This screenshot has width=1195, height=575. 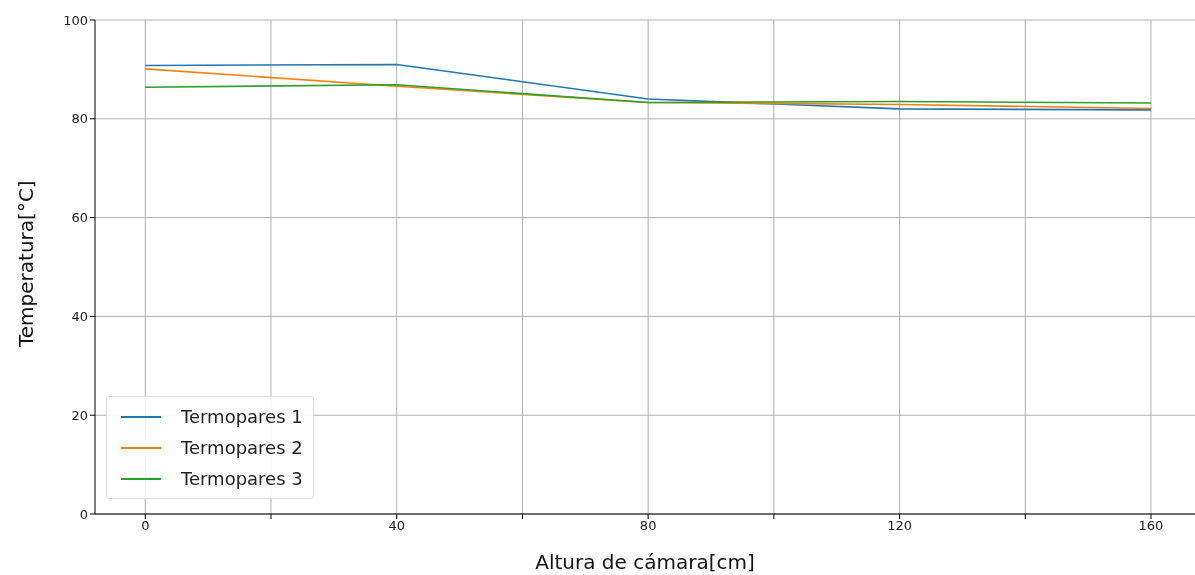 I want to click on x-tick-label: 0, so click(x=145, y=526).